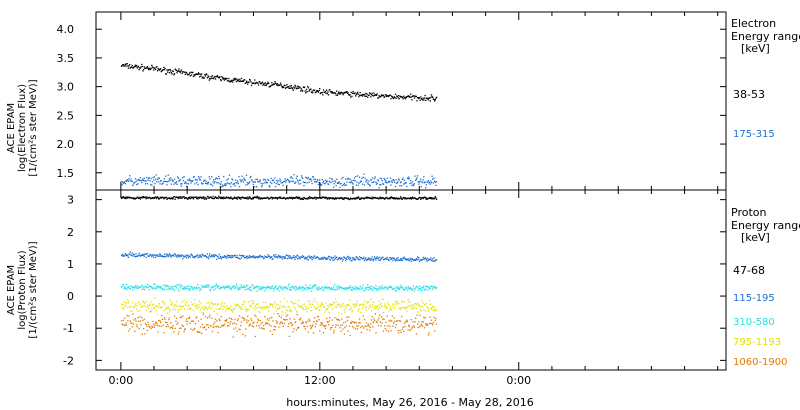  What do you see at coordinates (22, 289) in the screenshot?
I see `proton-ylabel-line2: log(Proton Flux)` at bounding box center [22, 289].